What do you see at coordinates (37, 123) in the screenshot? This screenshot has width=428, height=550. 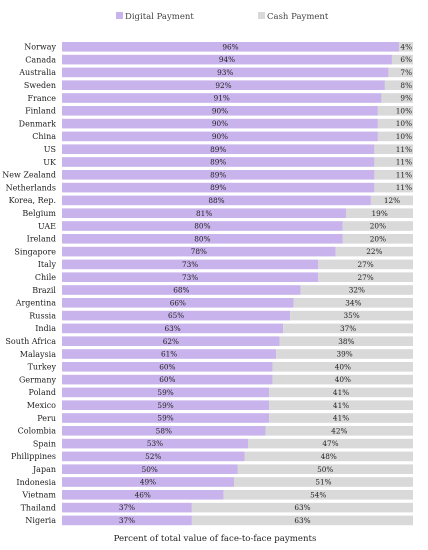 I see `y-tick-label: Denmark` at bounding box center [37, 123].